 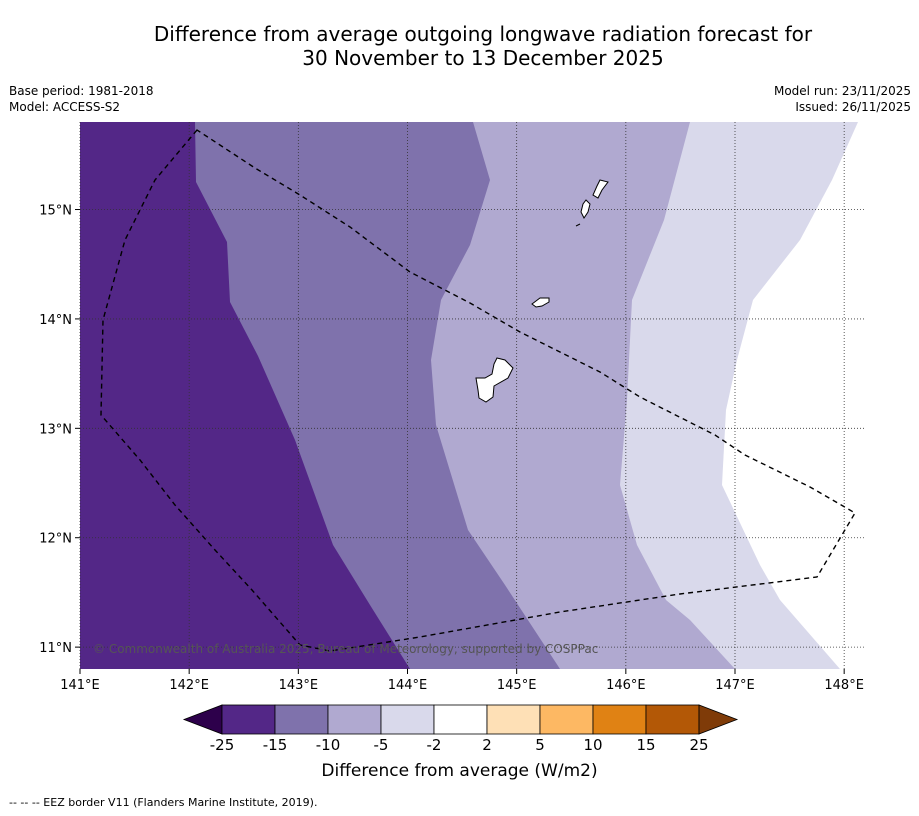 I want to click on longitude-labels: 141°E 142°E 143°E 144°E 145°E 146°E 147°E 148°E, so click(x=462, y=685).